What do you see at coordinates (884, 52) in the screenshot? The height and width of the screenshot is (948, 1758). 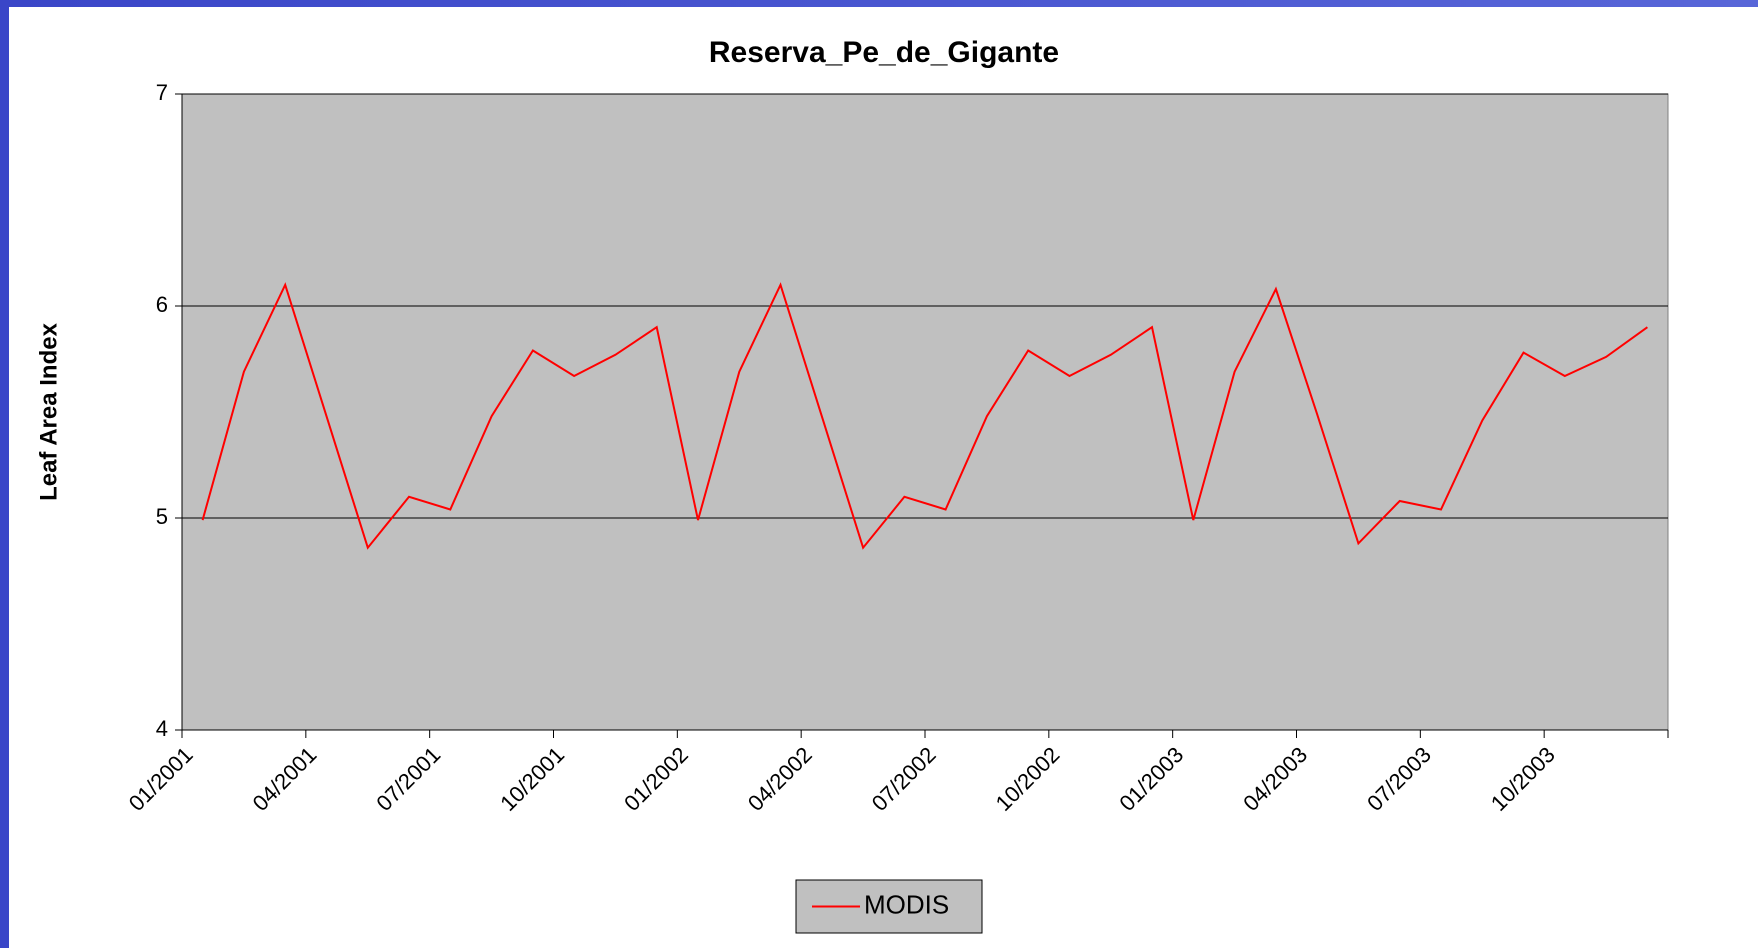 I see `chart-title: Reserva_Pe_de_Gigante` at bounding box center [884, 52].